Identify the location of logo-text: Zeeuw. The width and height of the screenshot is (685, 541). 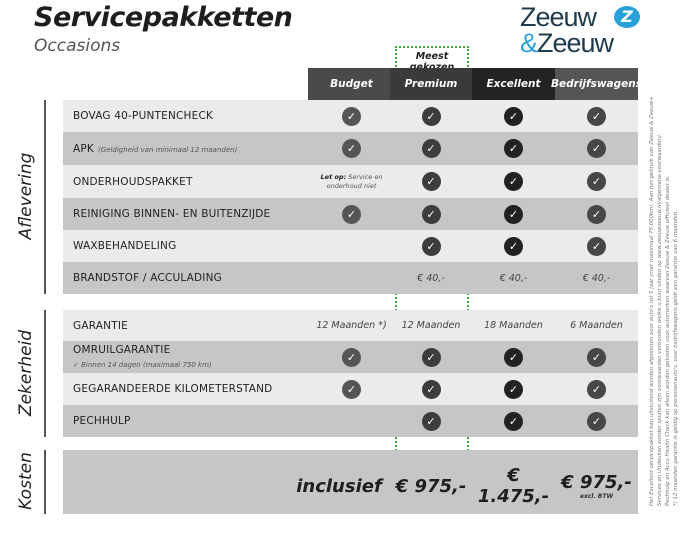
(558, 17).